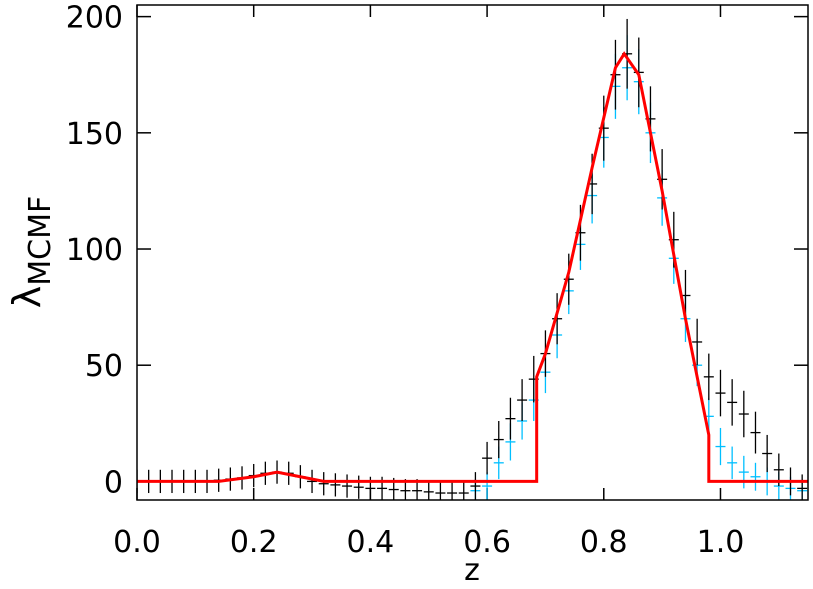  What do you see at coordinates (254, 542) in the screenshot?
I see `x-tick-label: 0.2` at bounding box center [254, 542].